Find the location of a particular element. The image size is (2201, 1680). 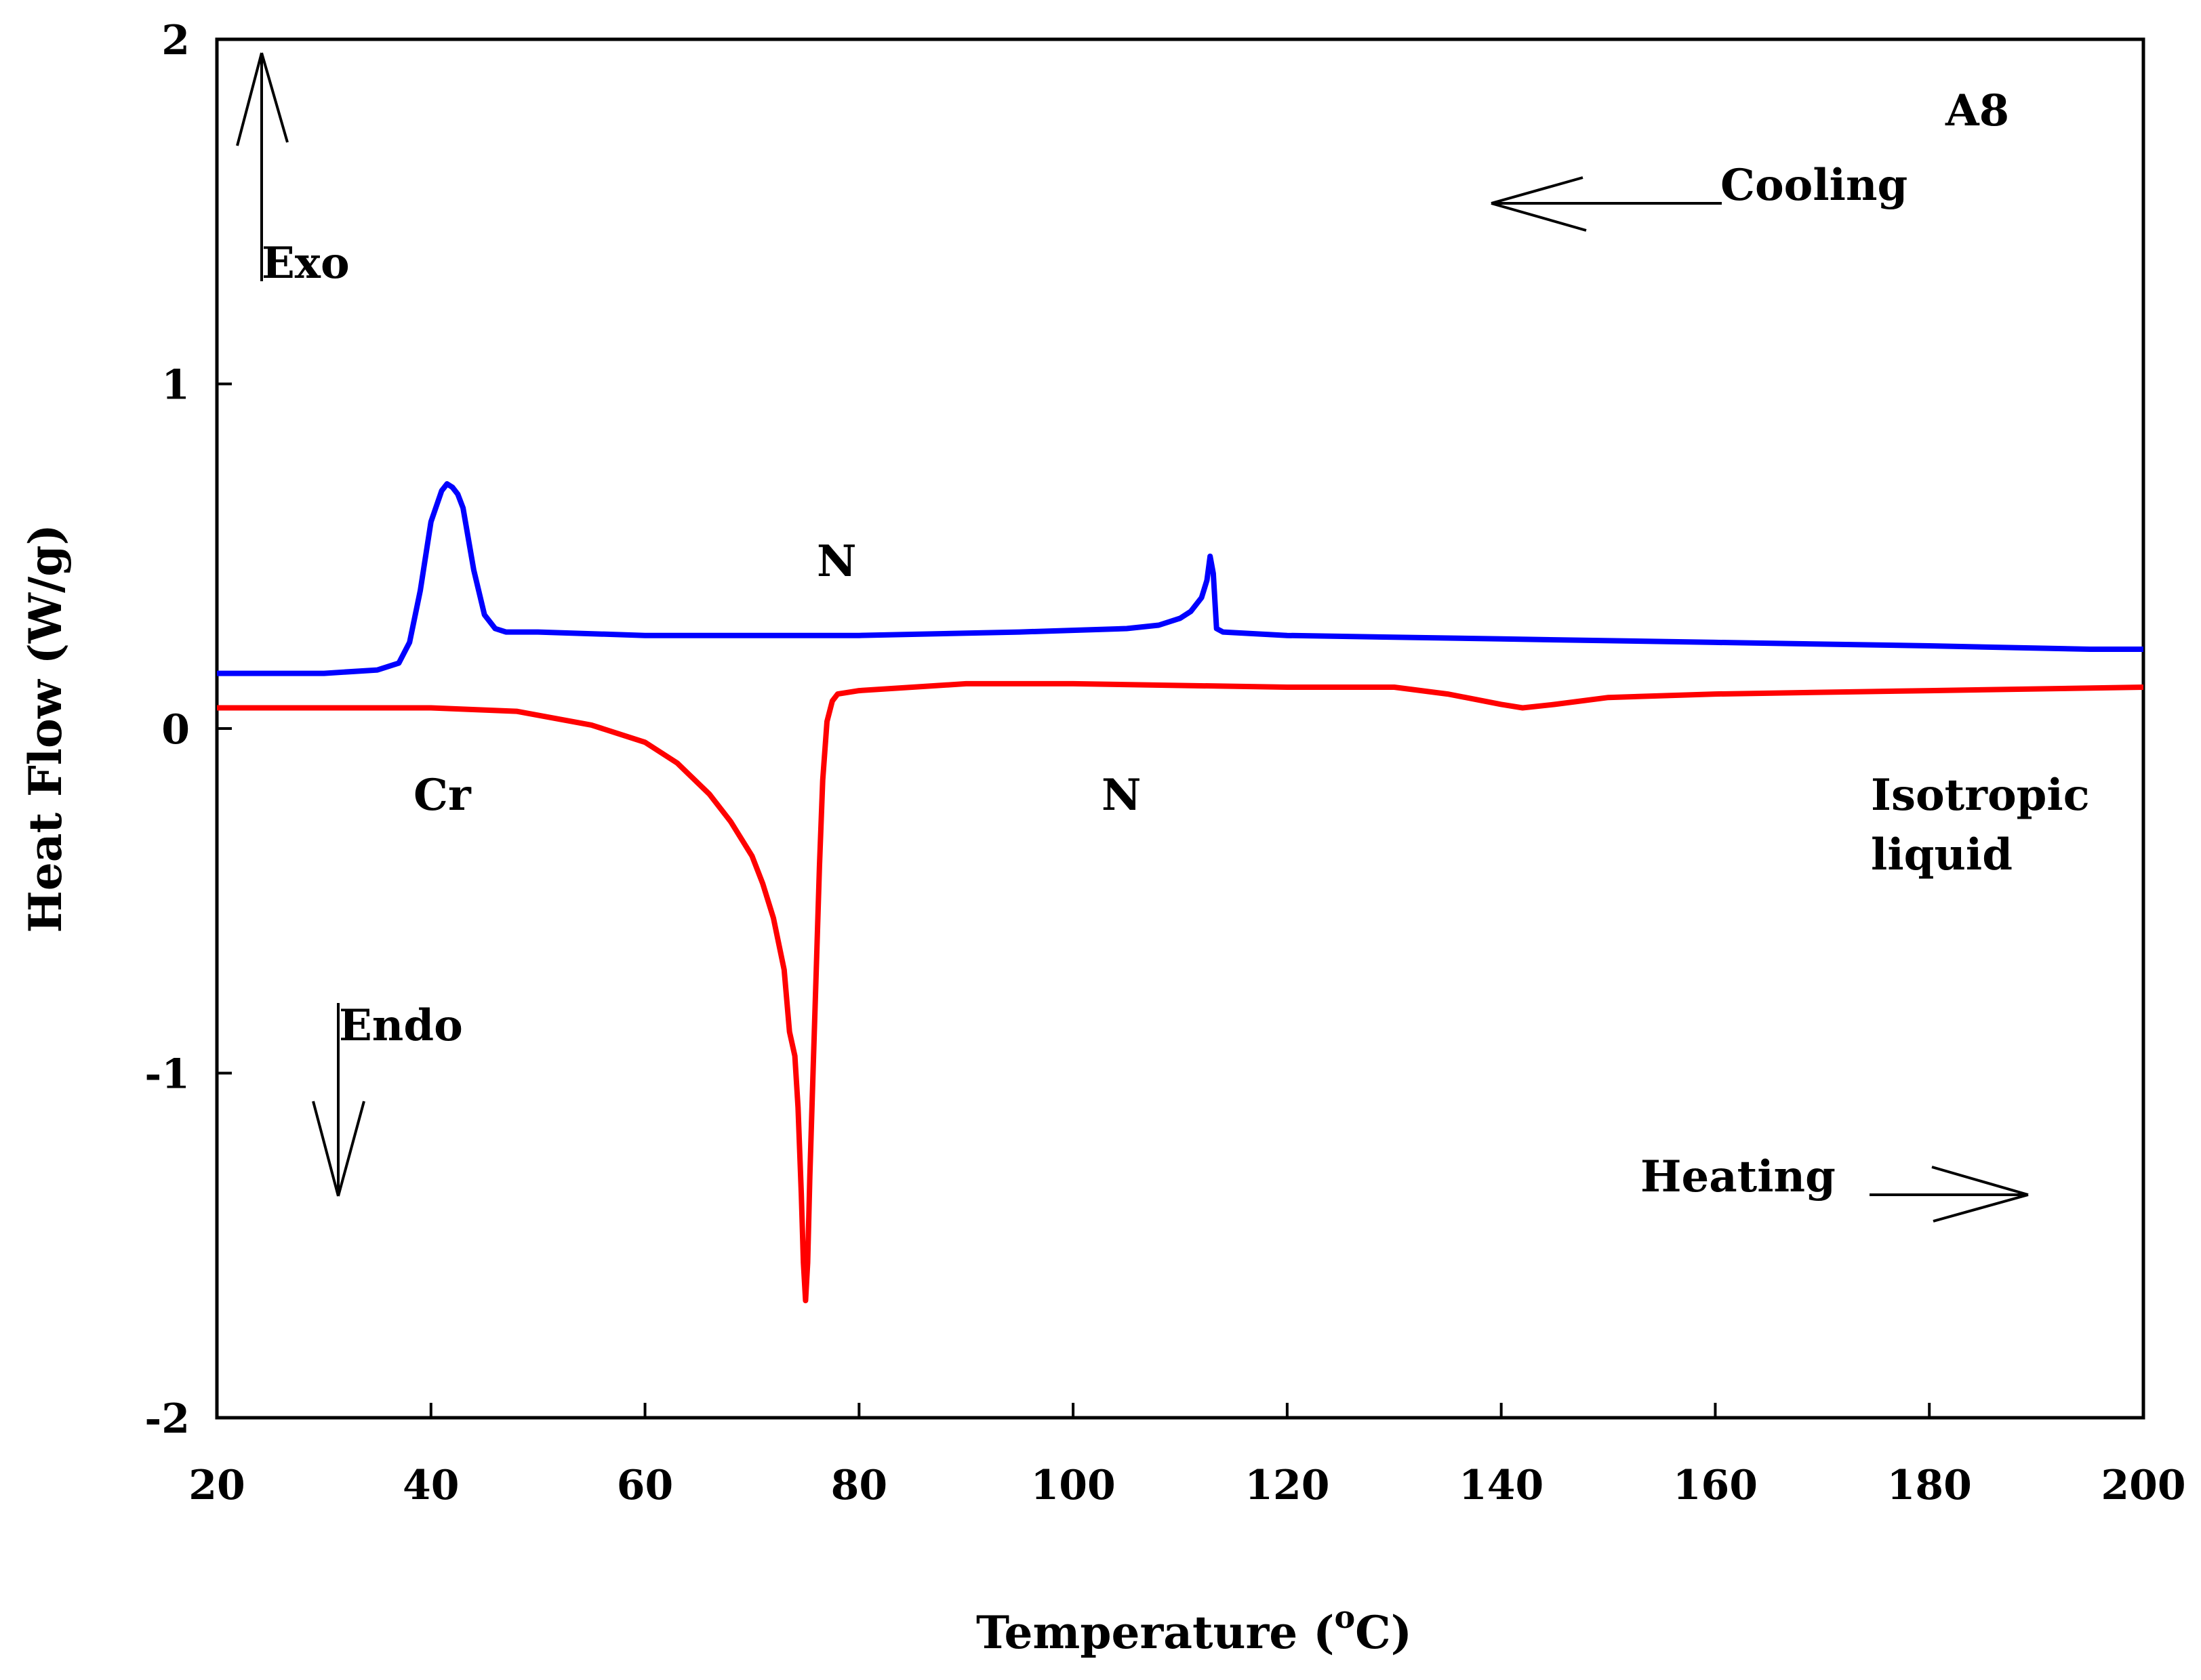

x-axis-title: Temperature (oC) is located at coordinates (1194, 1629).